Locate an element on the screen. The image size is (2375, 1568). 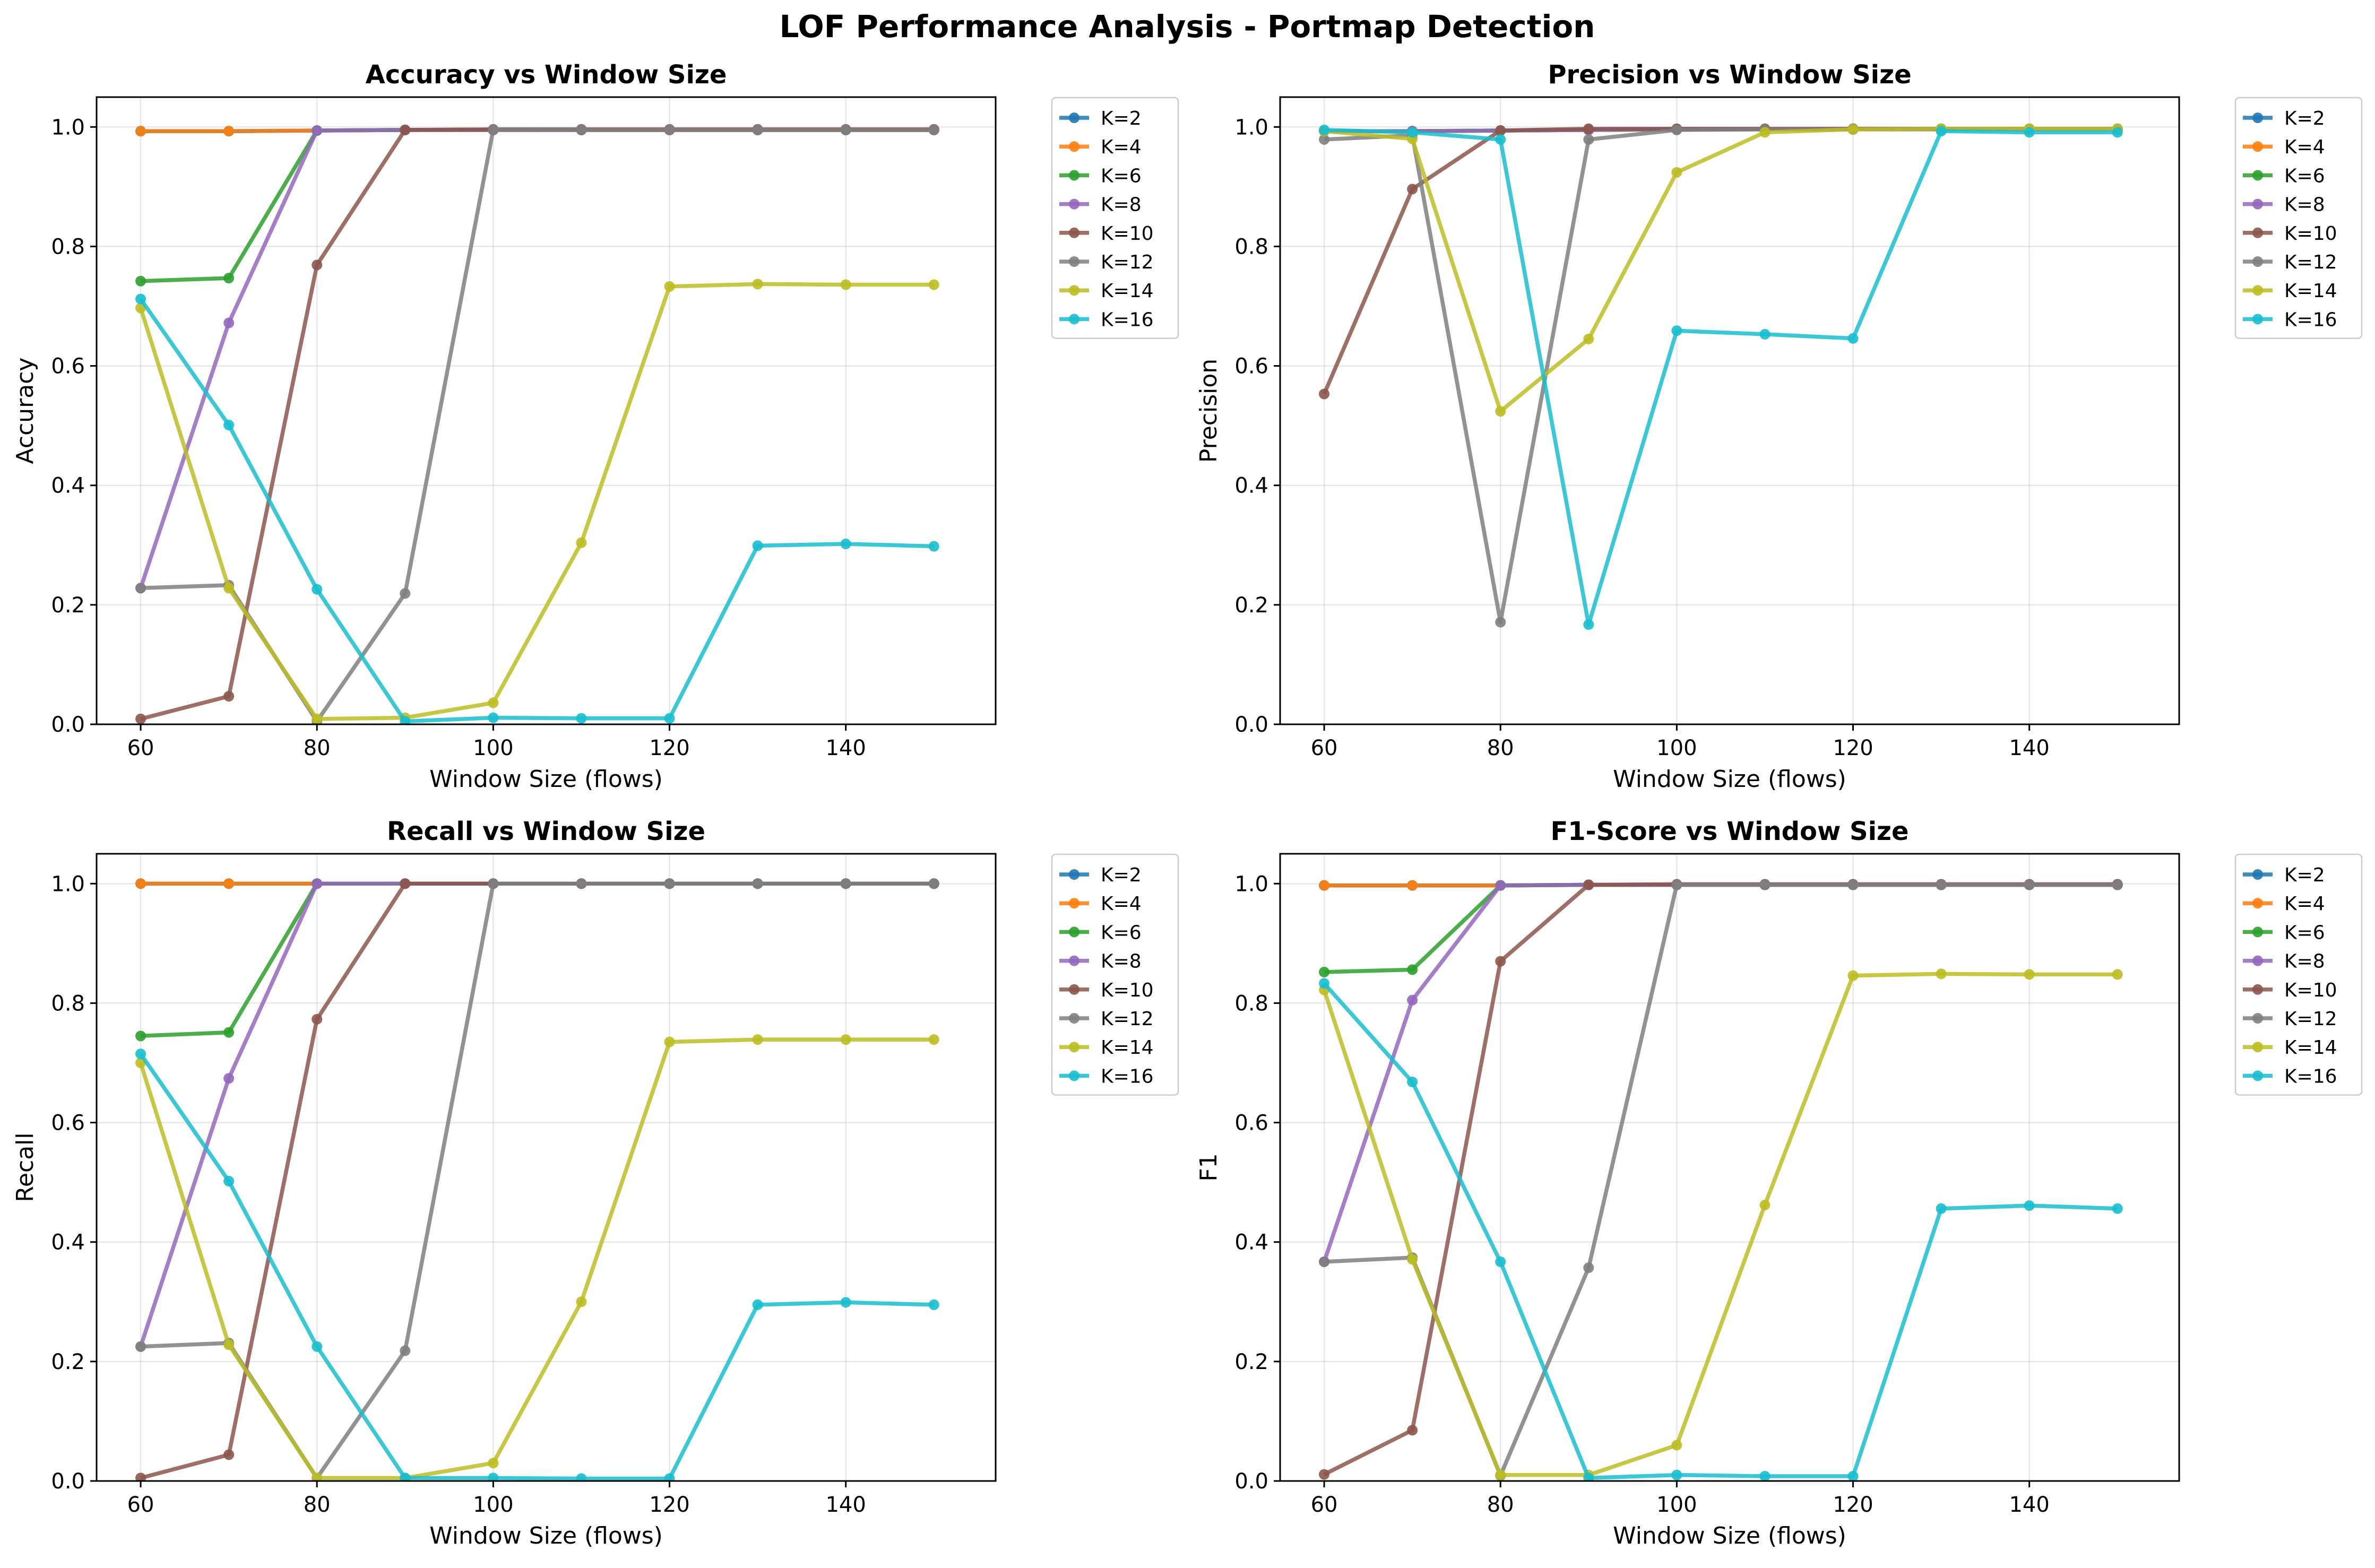
series-line-K=12 is located at coordinates (1721, 376).